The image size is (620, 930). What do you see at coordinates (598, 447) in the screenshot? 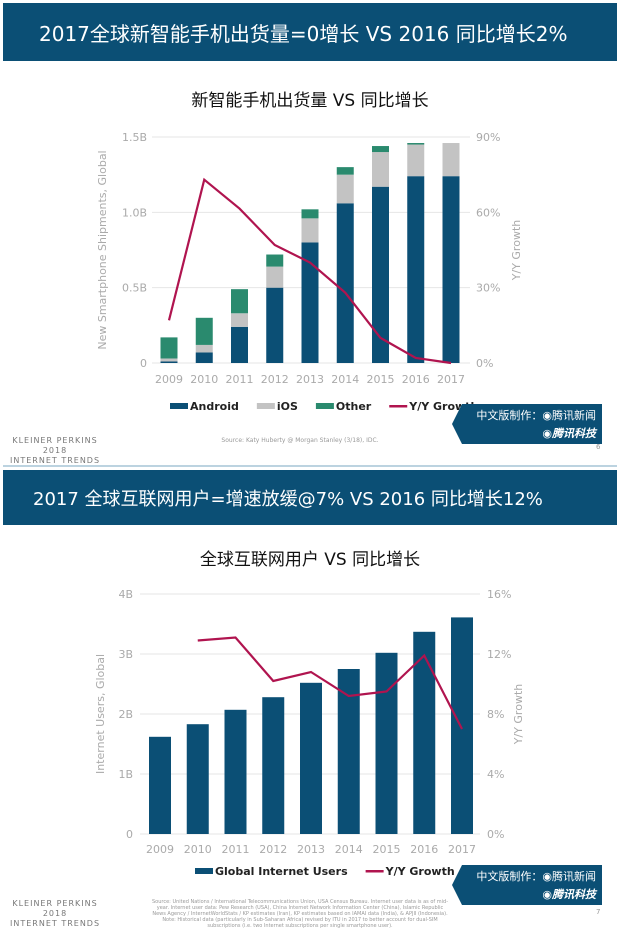
I see `slide1-page-number: 6` at bounding box center [598, 447].